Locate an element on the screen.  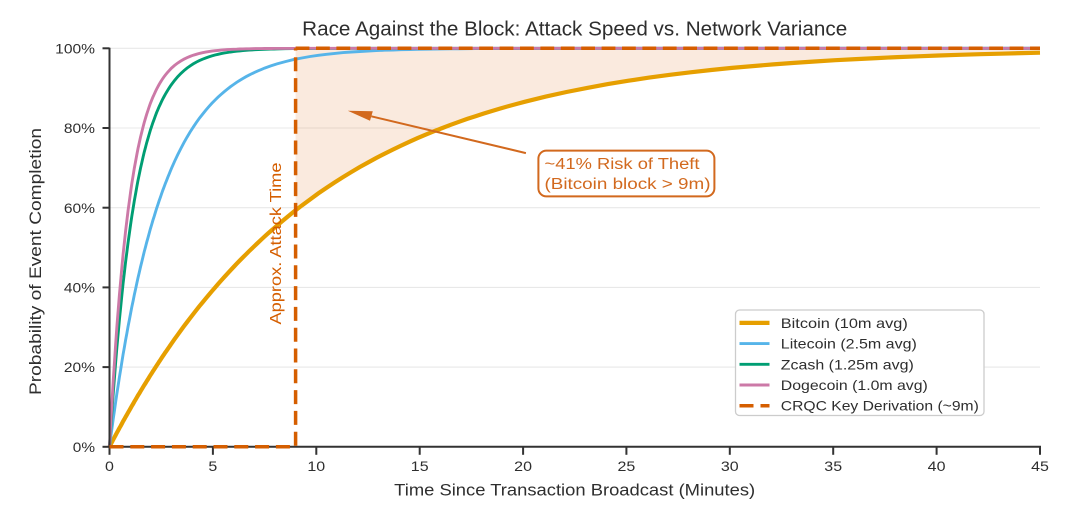
svg-text: 45 is located at coordinates (1040, 466).